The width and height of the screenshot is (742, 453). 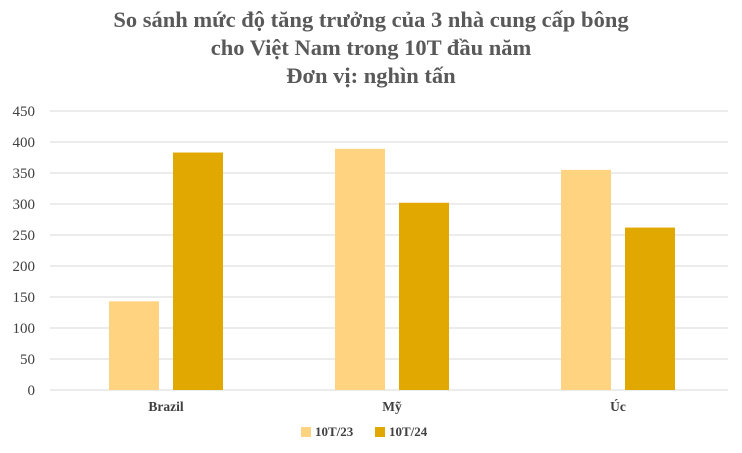 I want to click on y-tick-label: 350, so click(x=24, y=174).